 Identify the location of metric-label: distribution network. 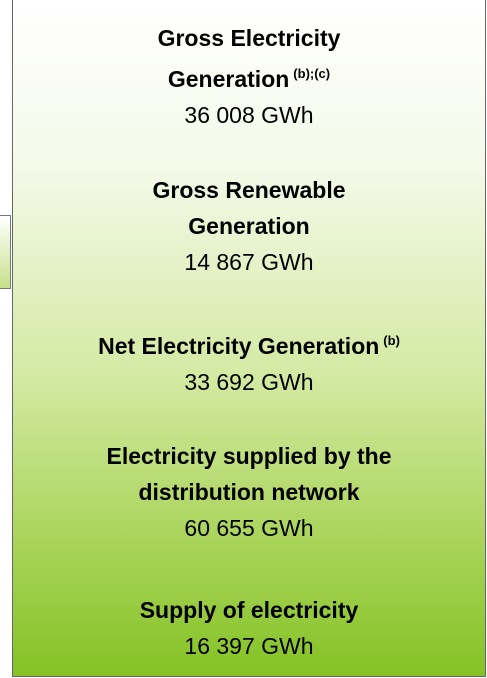
(249, 492).